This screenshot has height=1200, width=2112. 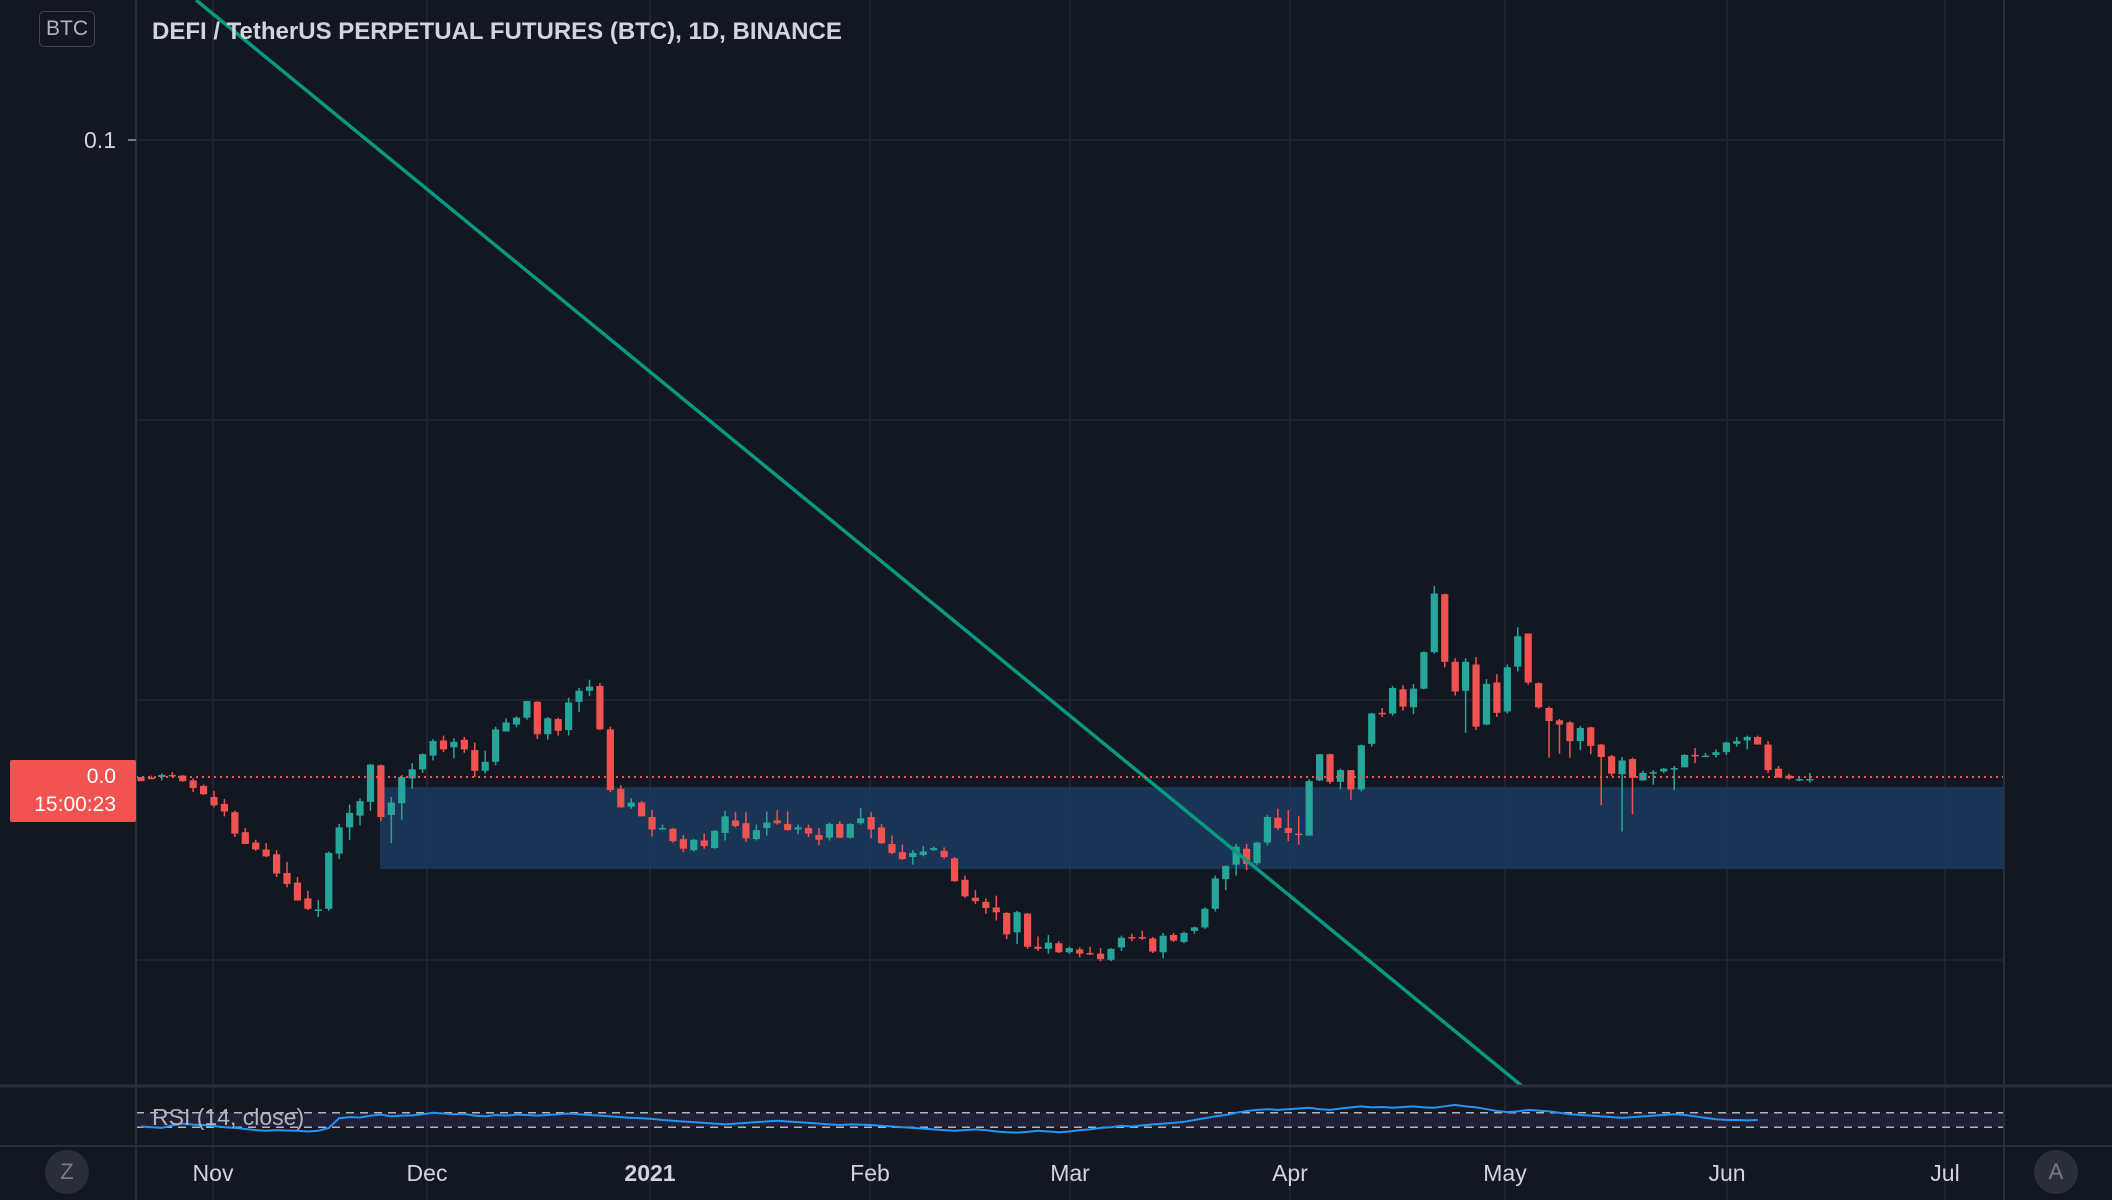 I want to click on auto-scale-button: A, so click(x=2056, y=1172).